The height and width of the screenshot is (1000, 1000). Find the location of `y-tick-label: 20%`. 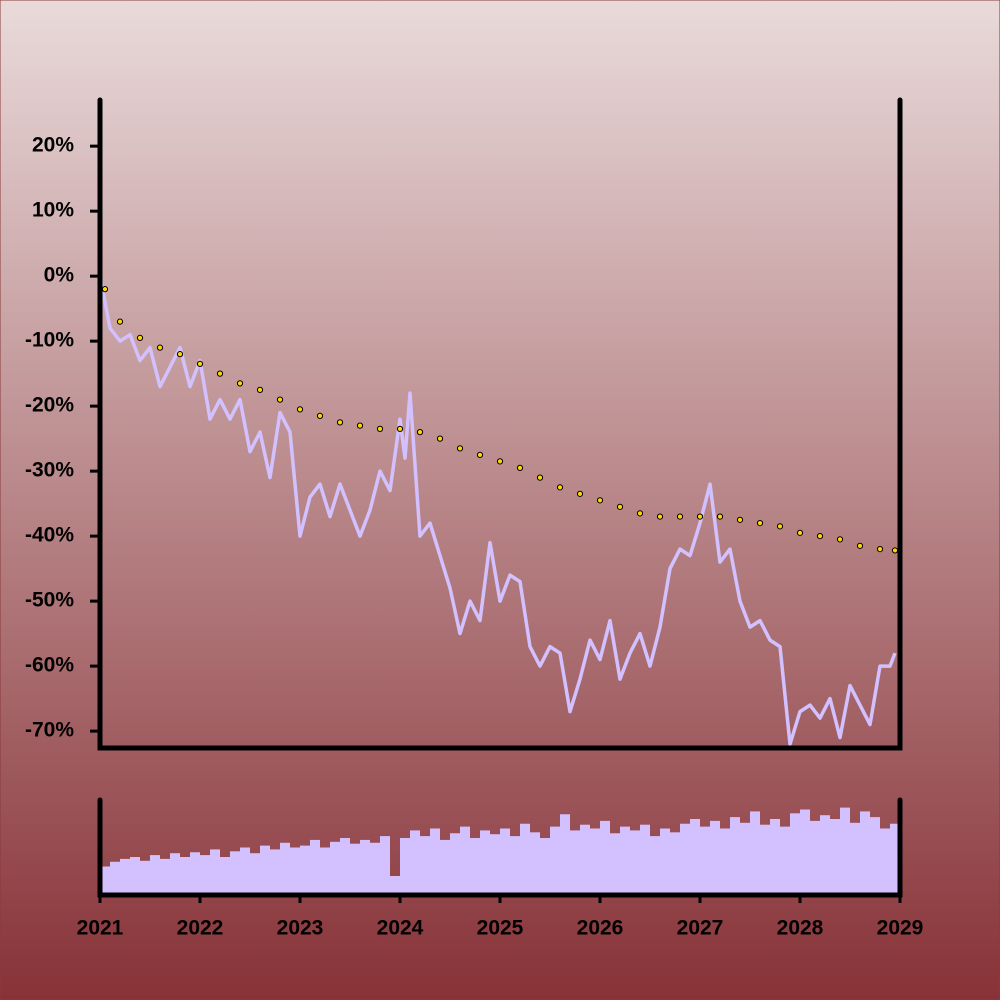

y-tick-label: 20% is located at coordinates (53, 145).